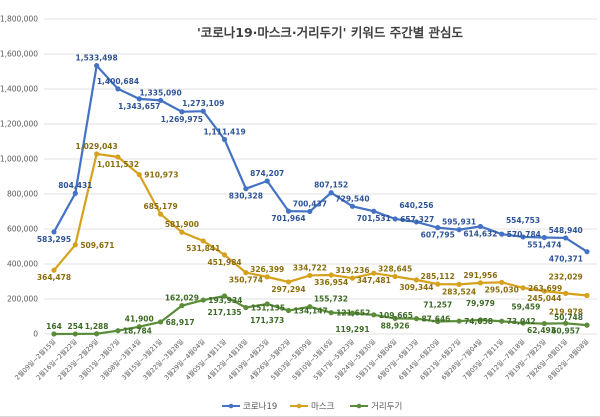  What do you see at coordinates (246, 280) in the screenshot?
I see `data-label: 350,774` at bounding box center [246, 280].